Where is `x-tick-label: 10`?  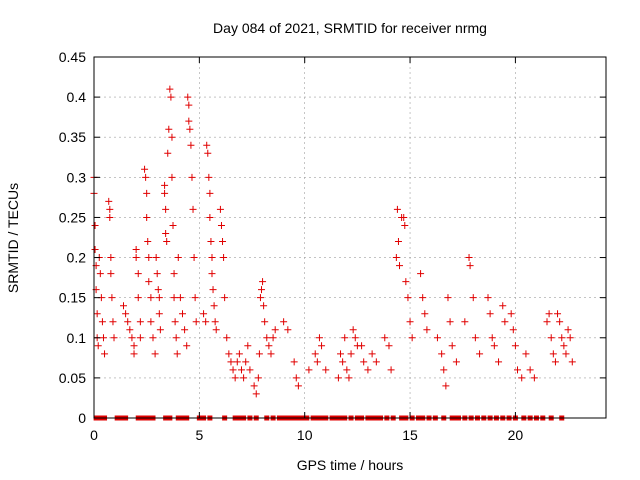
x-tick-label: 10 is located at coordinates (305, 435).